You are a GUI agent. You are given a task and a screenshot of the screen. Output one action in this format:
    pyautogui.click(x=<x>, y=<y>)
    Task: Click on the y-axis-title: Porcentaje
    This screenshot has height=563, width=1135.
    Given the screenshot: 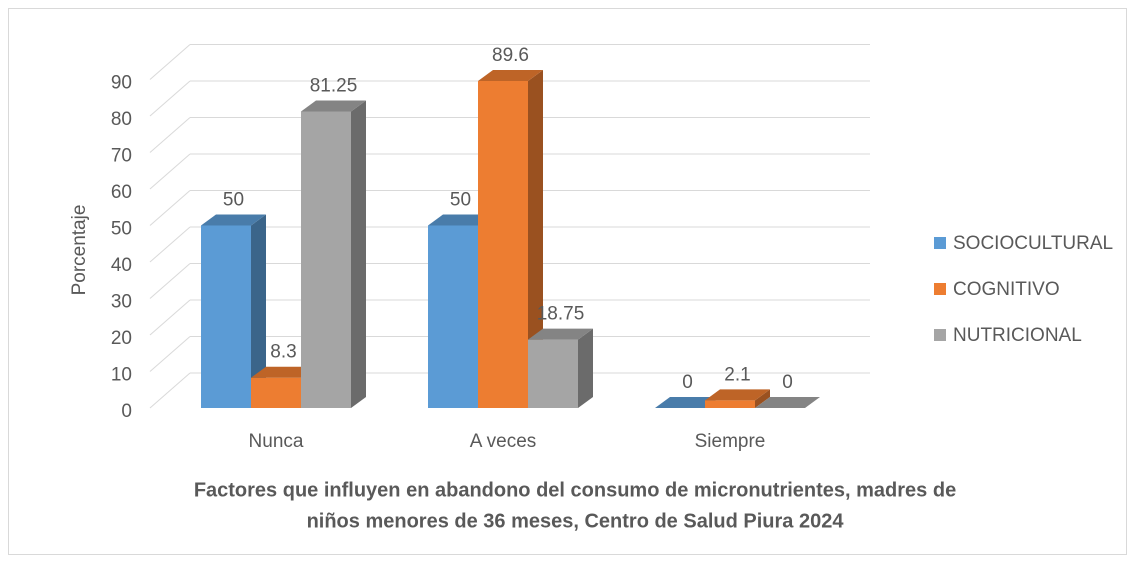 What is the action you would take?
    pyautogui.click(x=79, y=250)
    